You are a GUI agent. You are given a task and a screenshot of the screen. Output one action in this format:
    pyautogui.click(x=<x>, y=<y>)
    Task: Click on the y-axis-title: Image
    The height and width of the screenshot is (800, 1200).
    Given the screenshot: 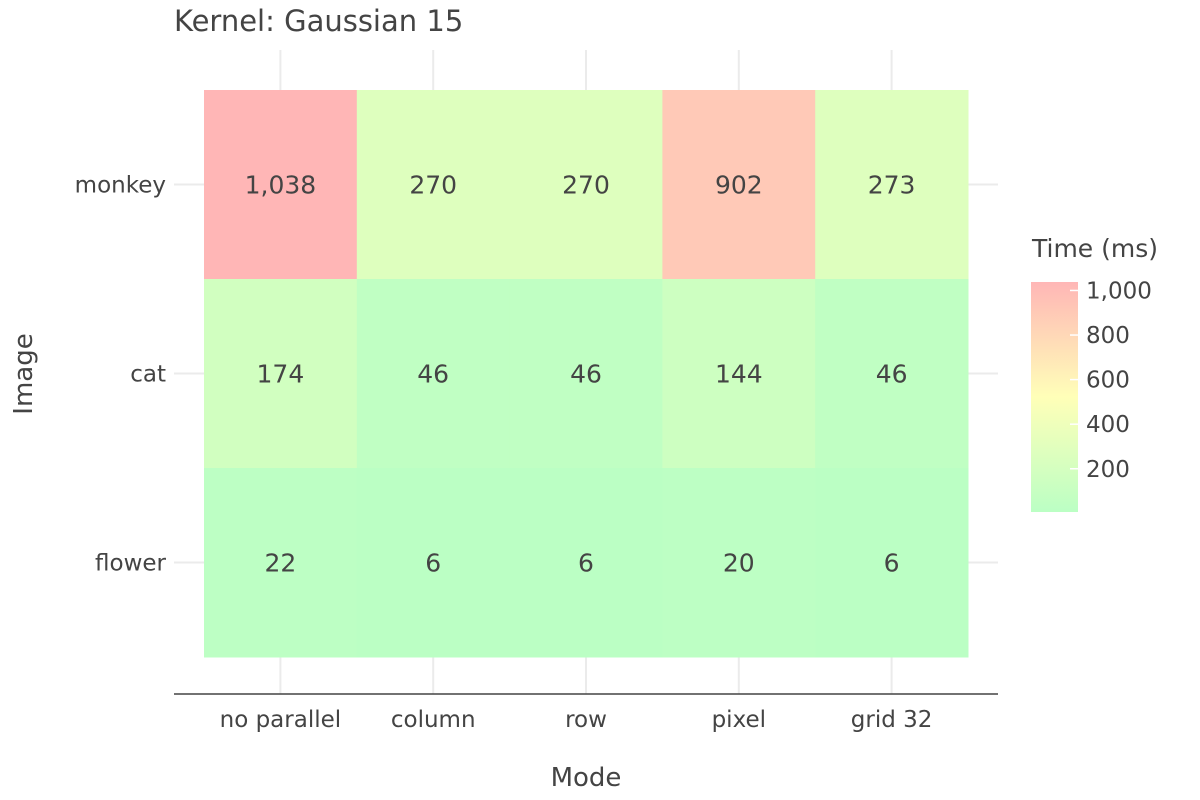 What is the action you would take?
    pyautogui.click(x=24, y=373)
    